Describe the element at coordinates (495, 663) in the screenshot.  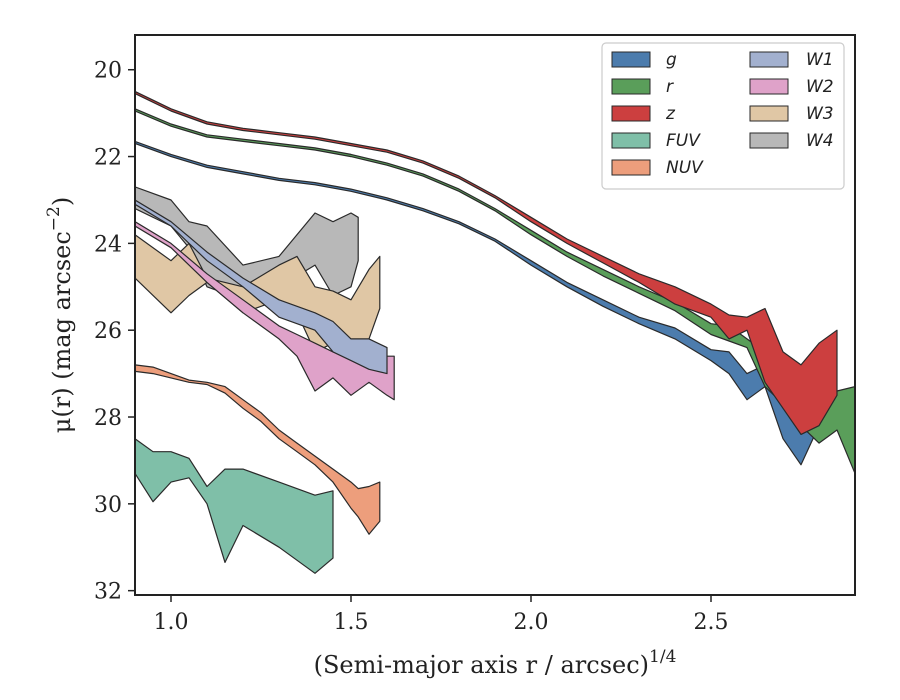
I see `x-axis-label: (Semi-major axis r / arcsec)1/4` at that location.